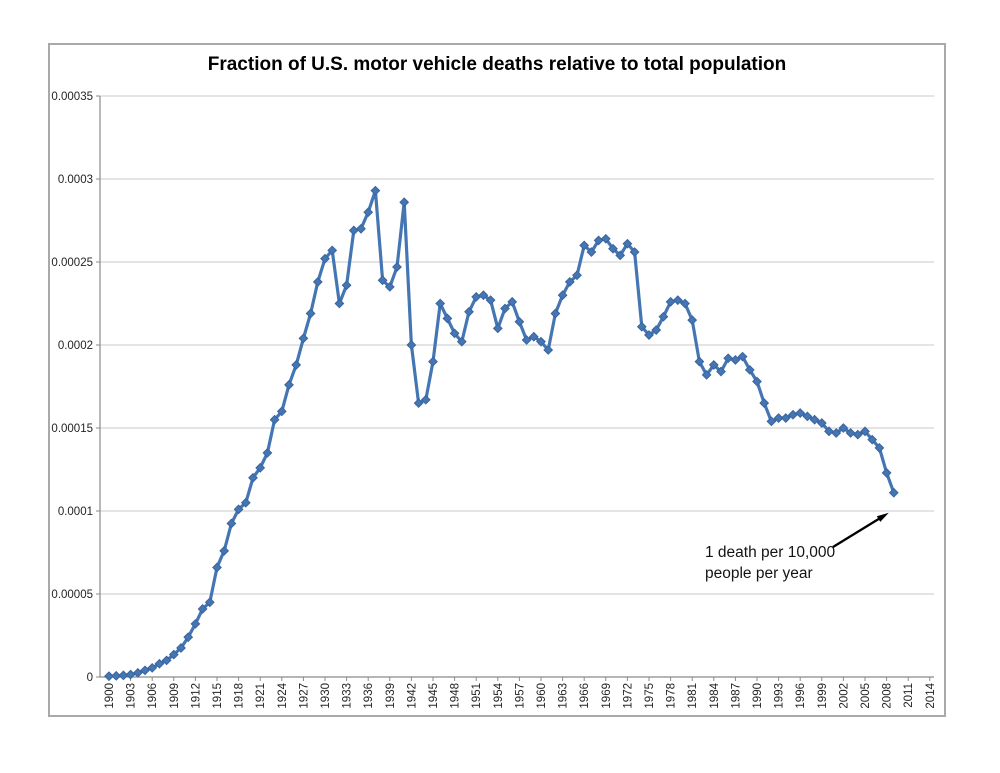 The image size is (1000, 773). Describe the element at coordinates (699, 361) in the screenshot. I see `data-point-1982` at that location.